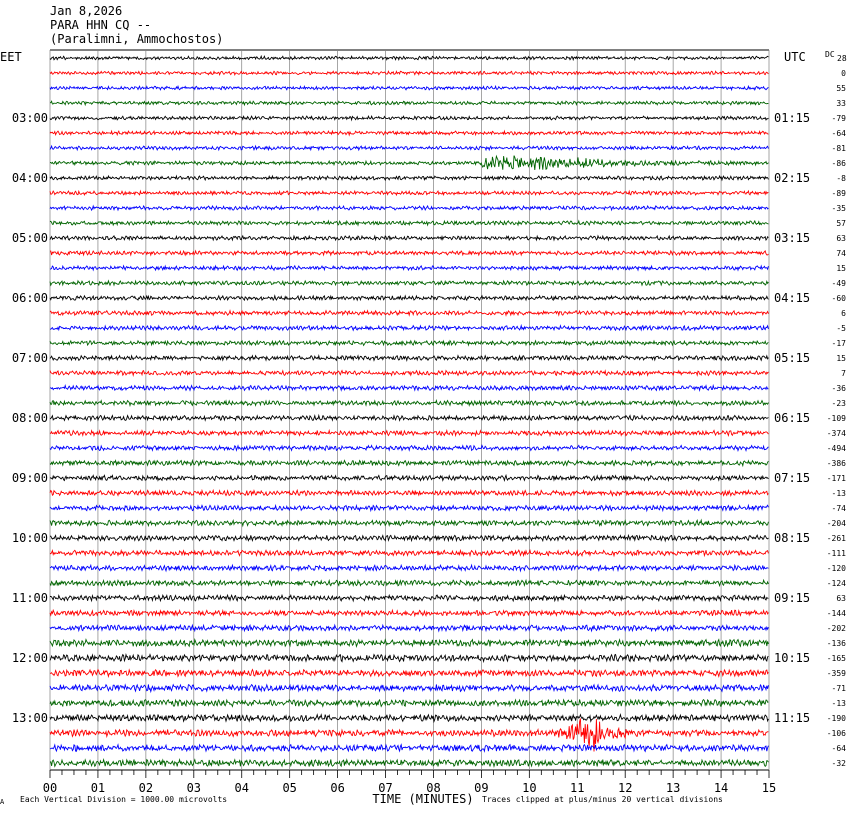 The image size is (850, 814). What do you see at coordinates (242, 788) in the screenshot?
I see `x-tick-label: 04` at bounding box center [242, 788].